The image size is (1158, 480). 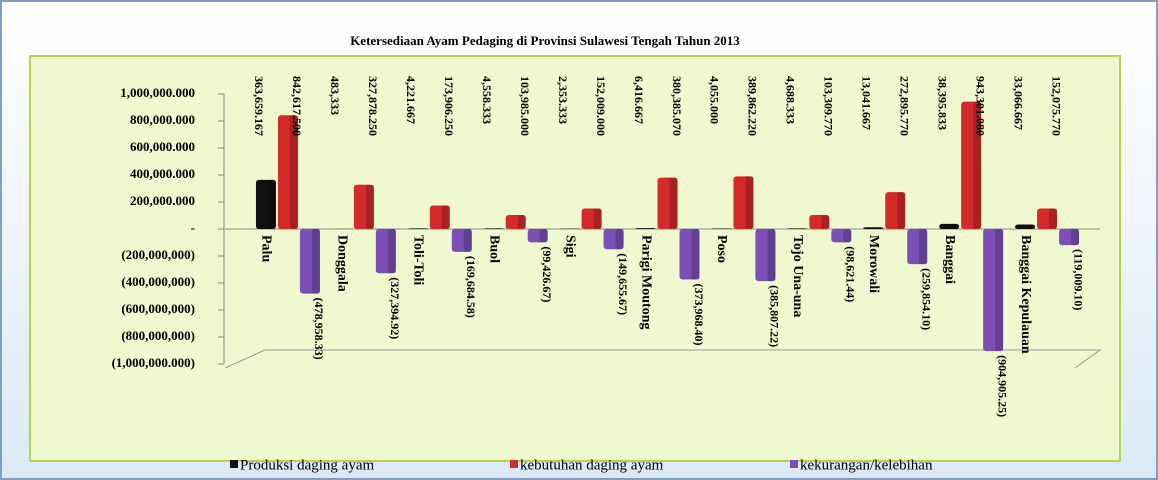 I want to click on y-tick-label: 200,000.000, so click(x=162, y=200).